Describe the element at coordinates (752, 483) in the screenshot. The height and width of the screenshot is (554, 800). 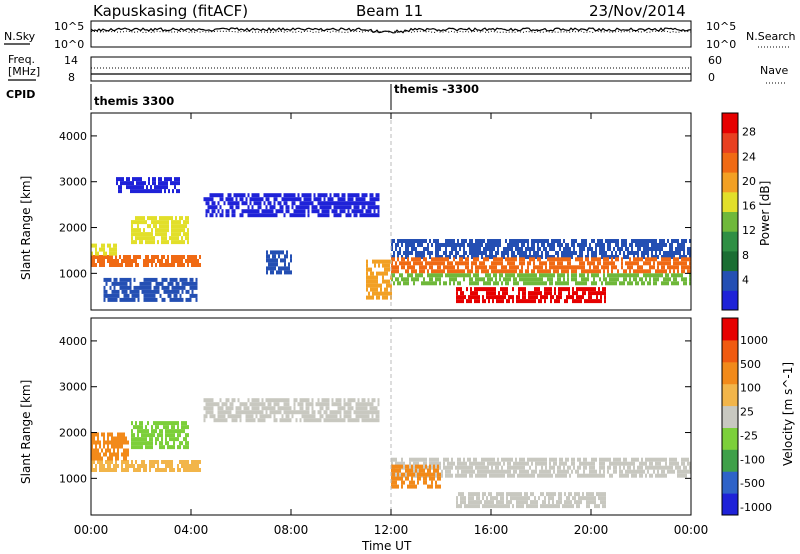
I see `colorbar-tick-label: -500` at that location.